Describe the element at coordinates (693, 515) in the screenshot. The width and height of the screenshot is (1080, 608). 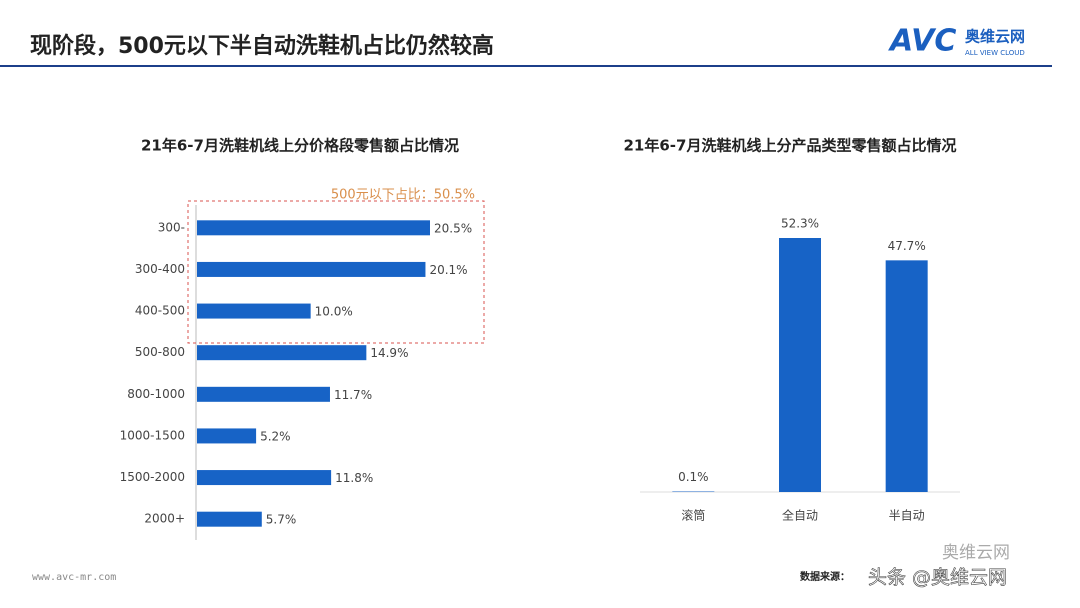
I see `x-tick-label: 滚筒` at that location.